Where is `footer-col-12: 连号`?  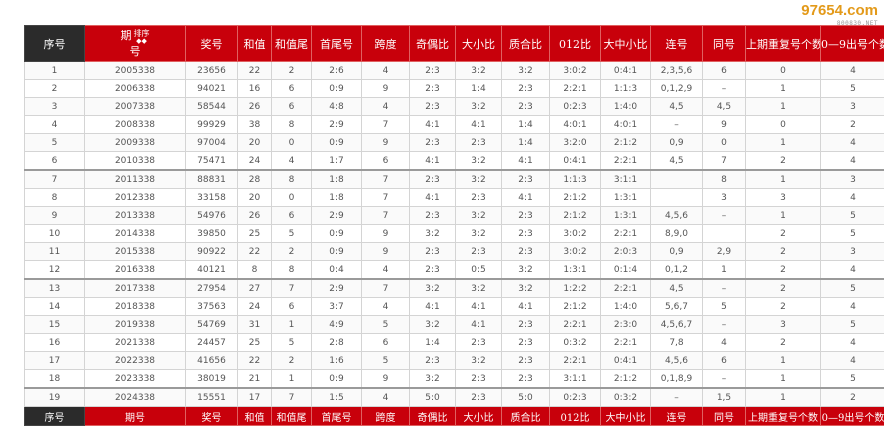
footer-col-12: 连号 is located at coordinates (676, 416).